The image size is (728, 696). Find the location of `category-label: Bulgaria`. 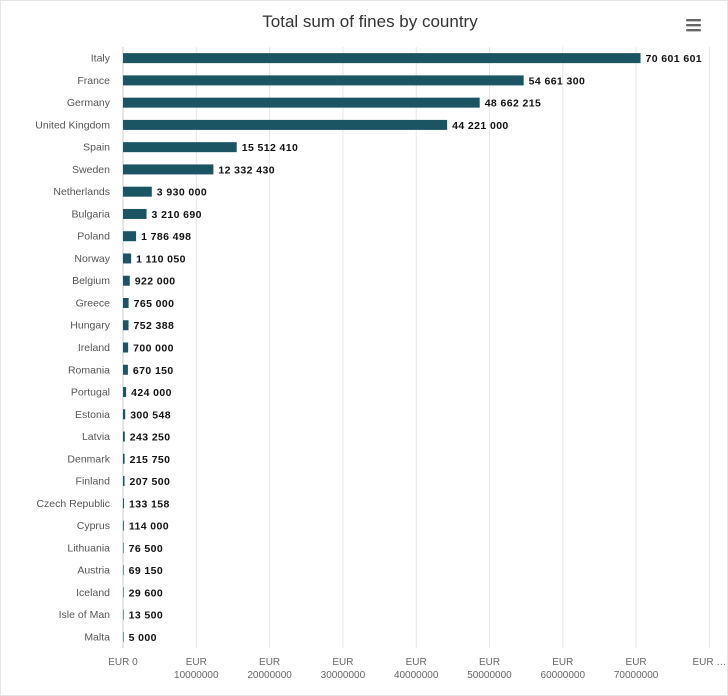

category-label: Bulgaria is located at coordinates (90, 214).